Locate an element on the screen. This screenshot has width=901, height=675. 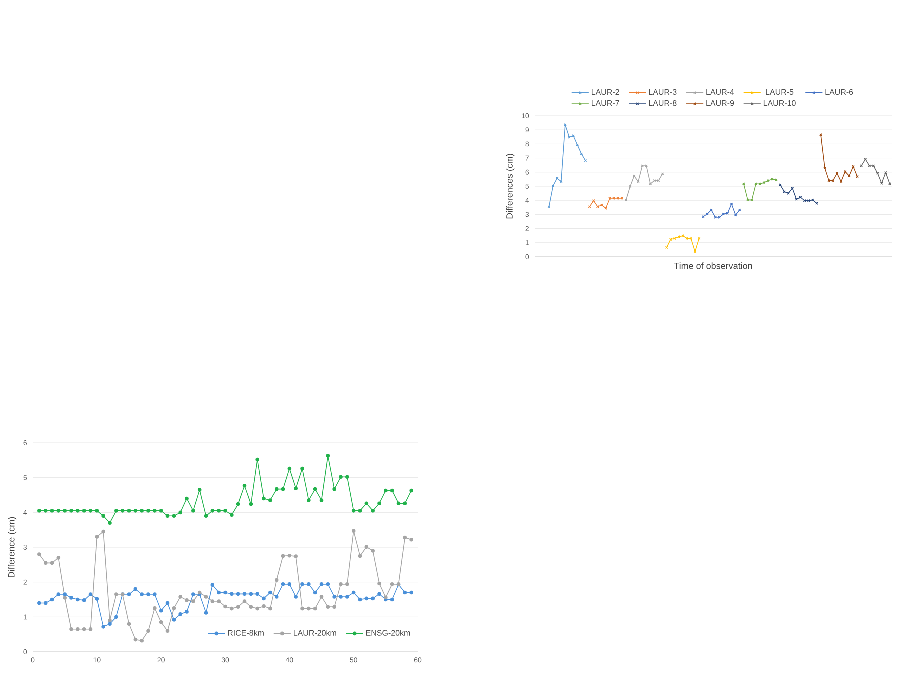
legend-label: LAUR-10 is located at coordinates (780, 103).